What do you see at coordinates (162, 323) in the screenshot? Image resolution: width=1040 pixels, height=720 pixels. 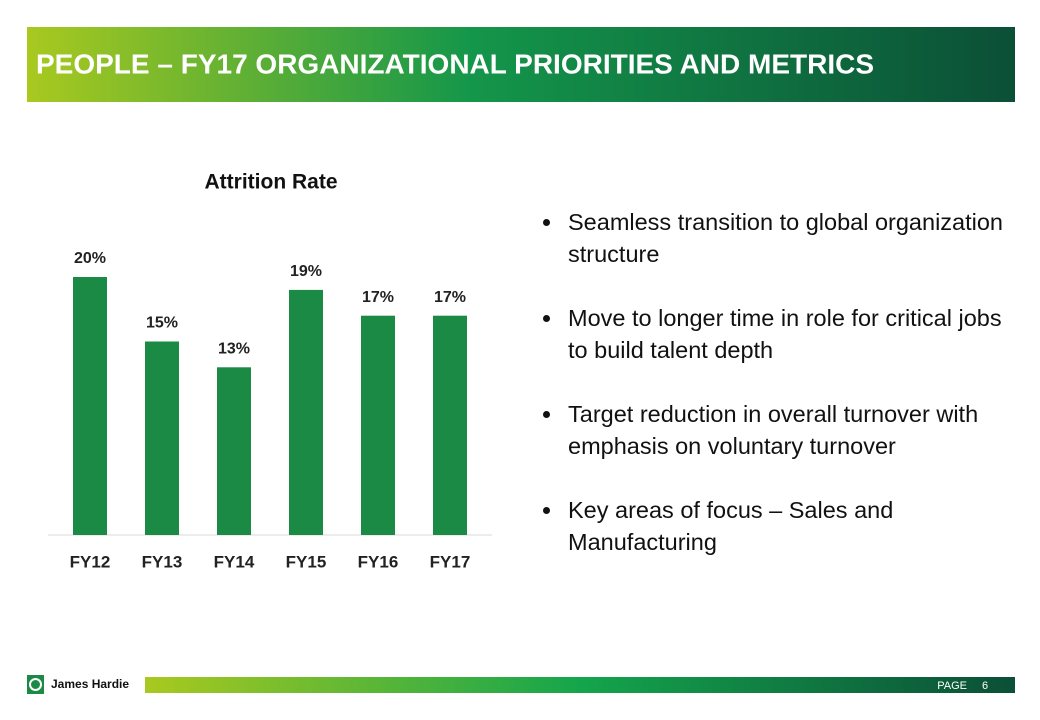 I see `value-label: 15%` at bounding box center [162, 323].